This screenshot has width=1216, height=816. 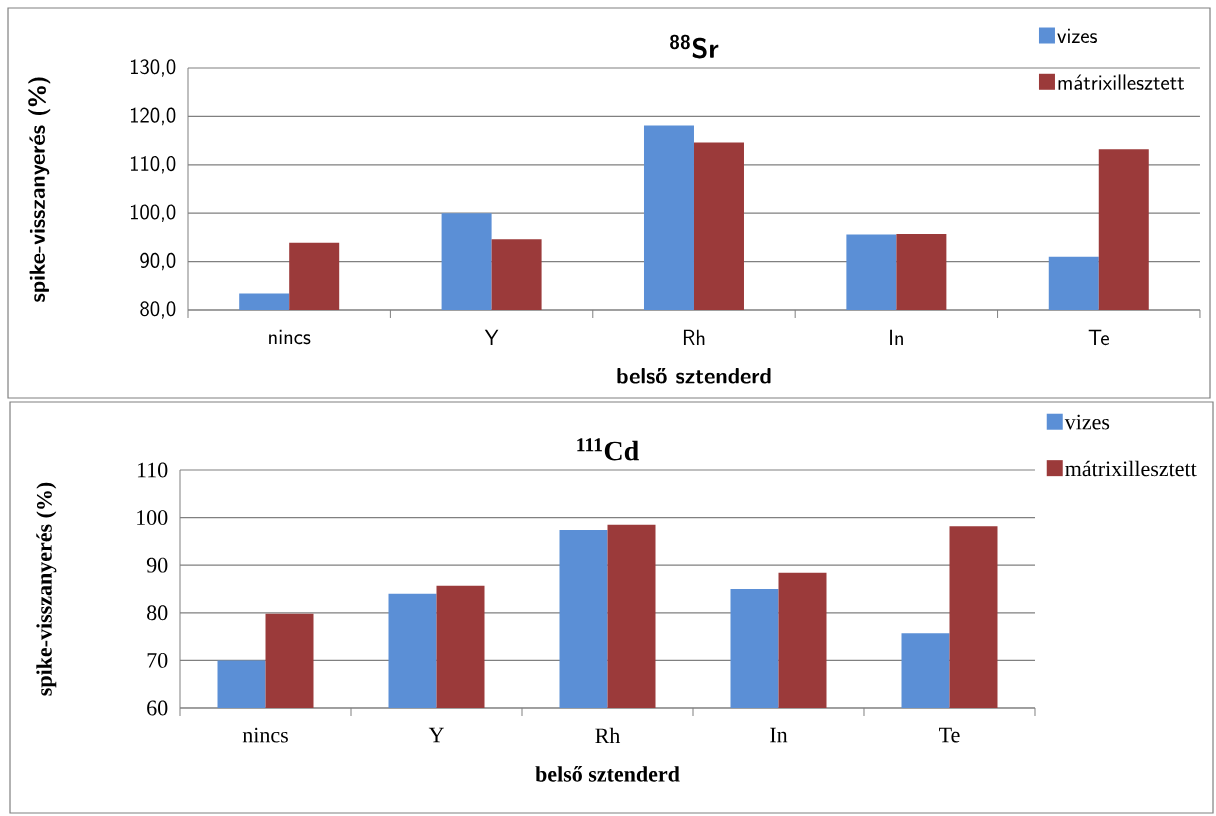 I want to click on chart-title: $^{88}$Sr, so click(x=694, y=46).